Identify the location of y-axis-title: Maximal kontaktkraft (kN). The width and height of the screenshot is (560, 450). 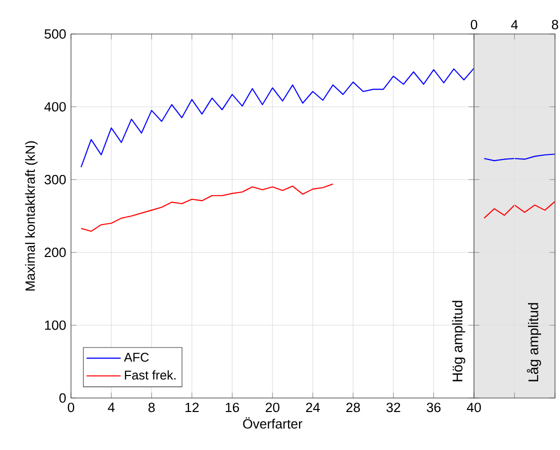
(31, 215).